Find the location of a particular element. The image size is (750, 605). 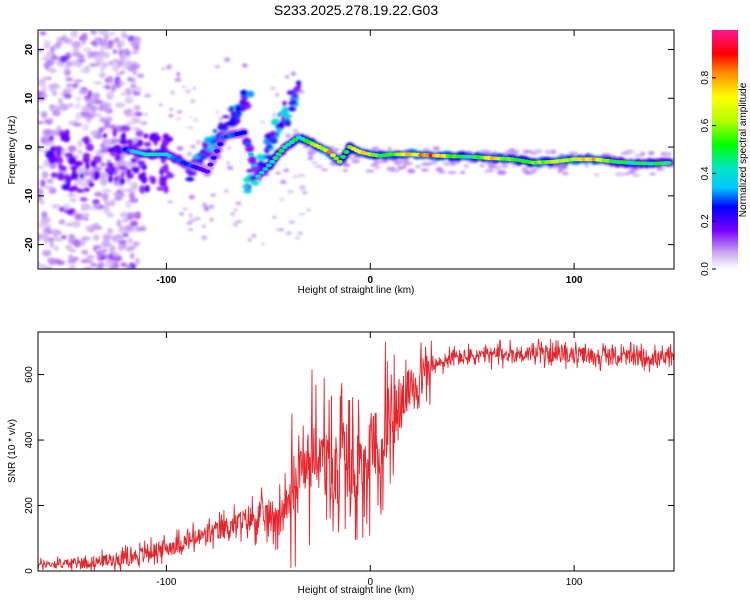

colorbar-tick-label: 0.6 is located at coordinates (705, 125).